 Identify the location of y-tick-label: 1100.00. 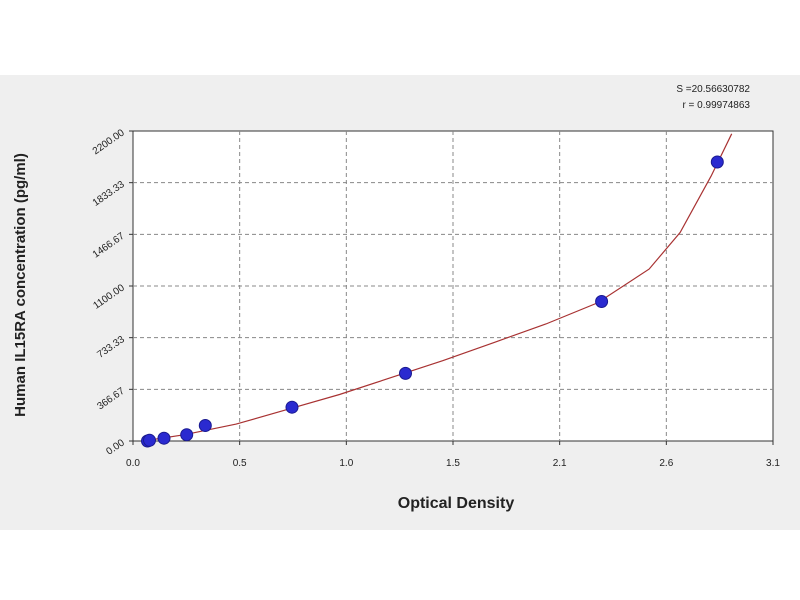
(109, 297).